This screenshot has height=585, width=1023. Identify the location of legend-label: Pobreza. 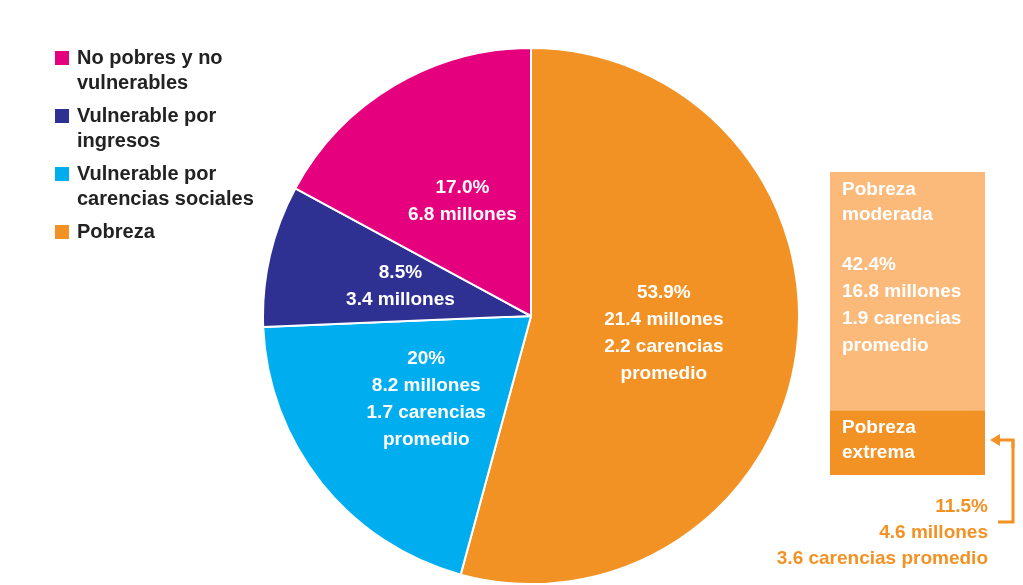
(116, 231).